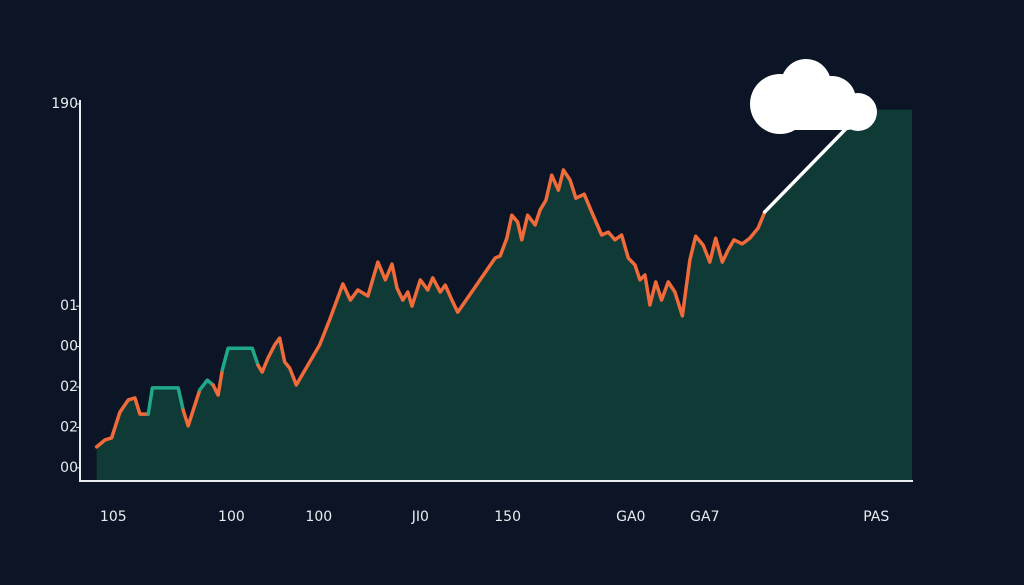 The height and width of the screenshot is (585, 1024). I want to click on cloud-icon, so click(813, 96).